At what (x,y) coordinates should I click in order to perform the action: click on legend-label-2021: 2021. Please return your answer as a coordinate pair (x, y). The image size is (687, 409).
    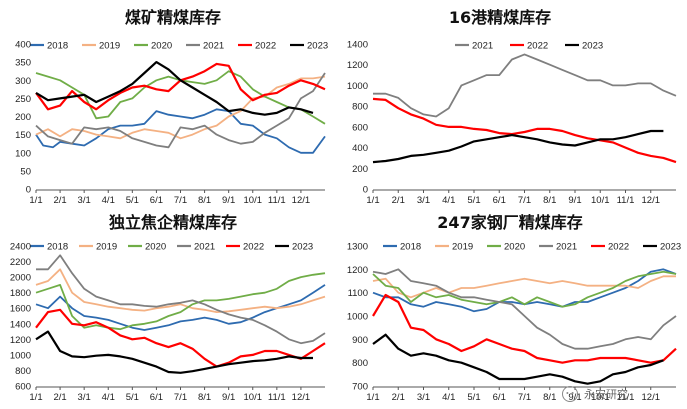
    Looking at the image, I should click on (213, 46).